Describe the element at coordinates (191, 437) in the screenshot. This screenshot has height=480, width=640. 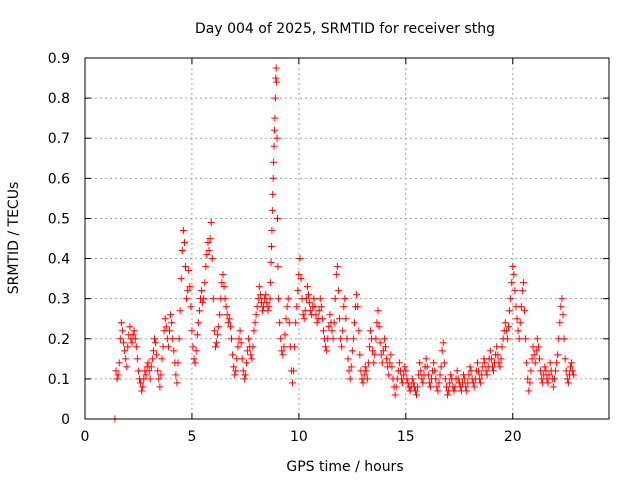
I see `x-tick-label: 5` at that location.